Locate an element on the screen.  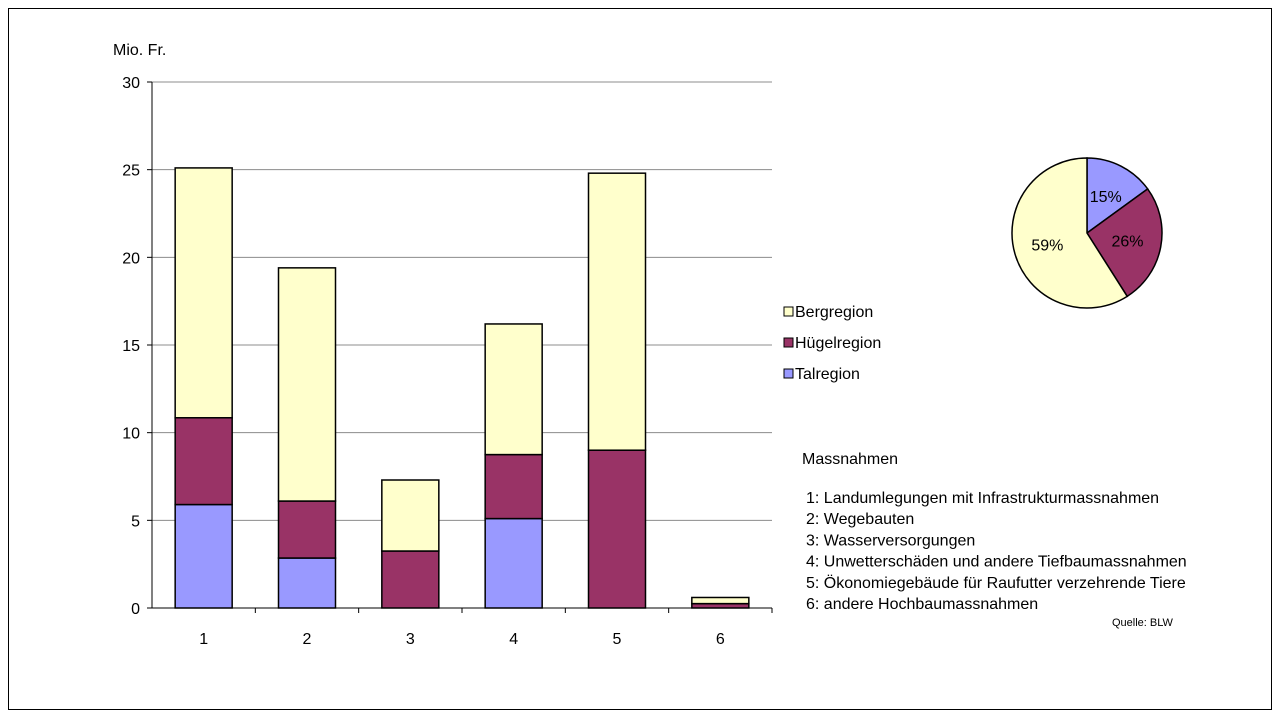
bar-hügelregion-4 is located at coordinates (513, 486).